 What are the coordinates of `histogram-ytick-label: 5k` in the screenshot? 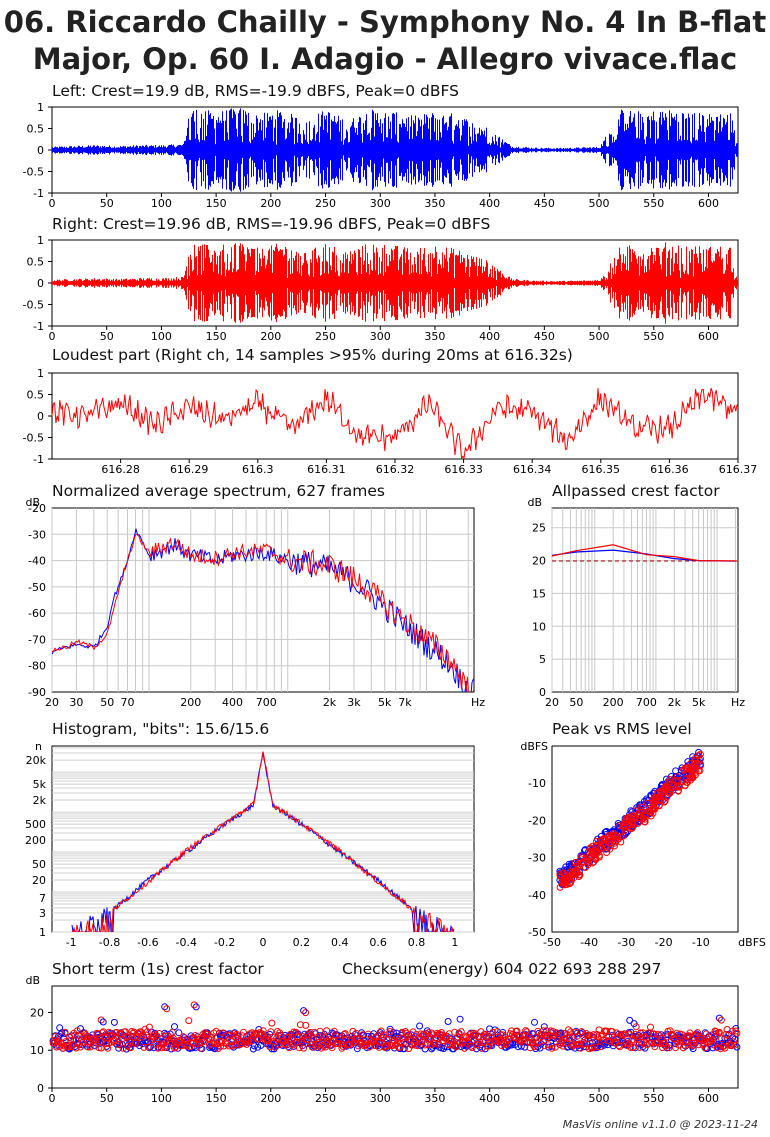 It's located at (40, 784).